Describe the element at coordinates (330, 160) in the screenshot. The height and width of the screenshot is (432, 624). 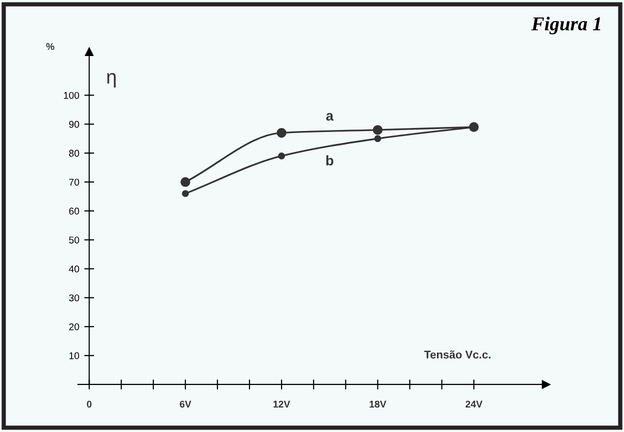
I see `series-label: b` at that location.